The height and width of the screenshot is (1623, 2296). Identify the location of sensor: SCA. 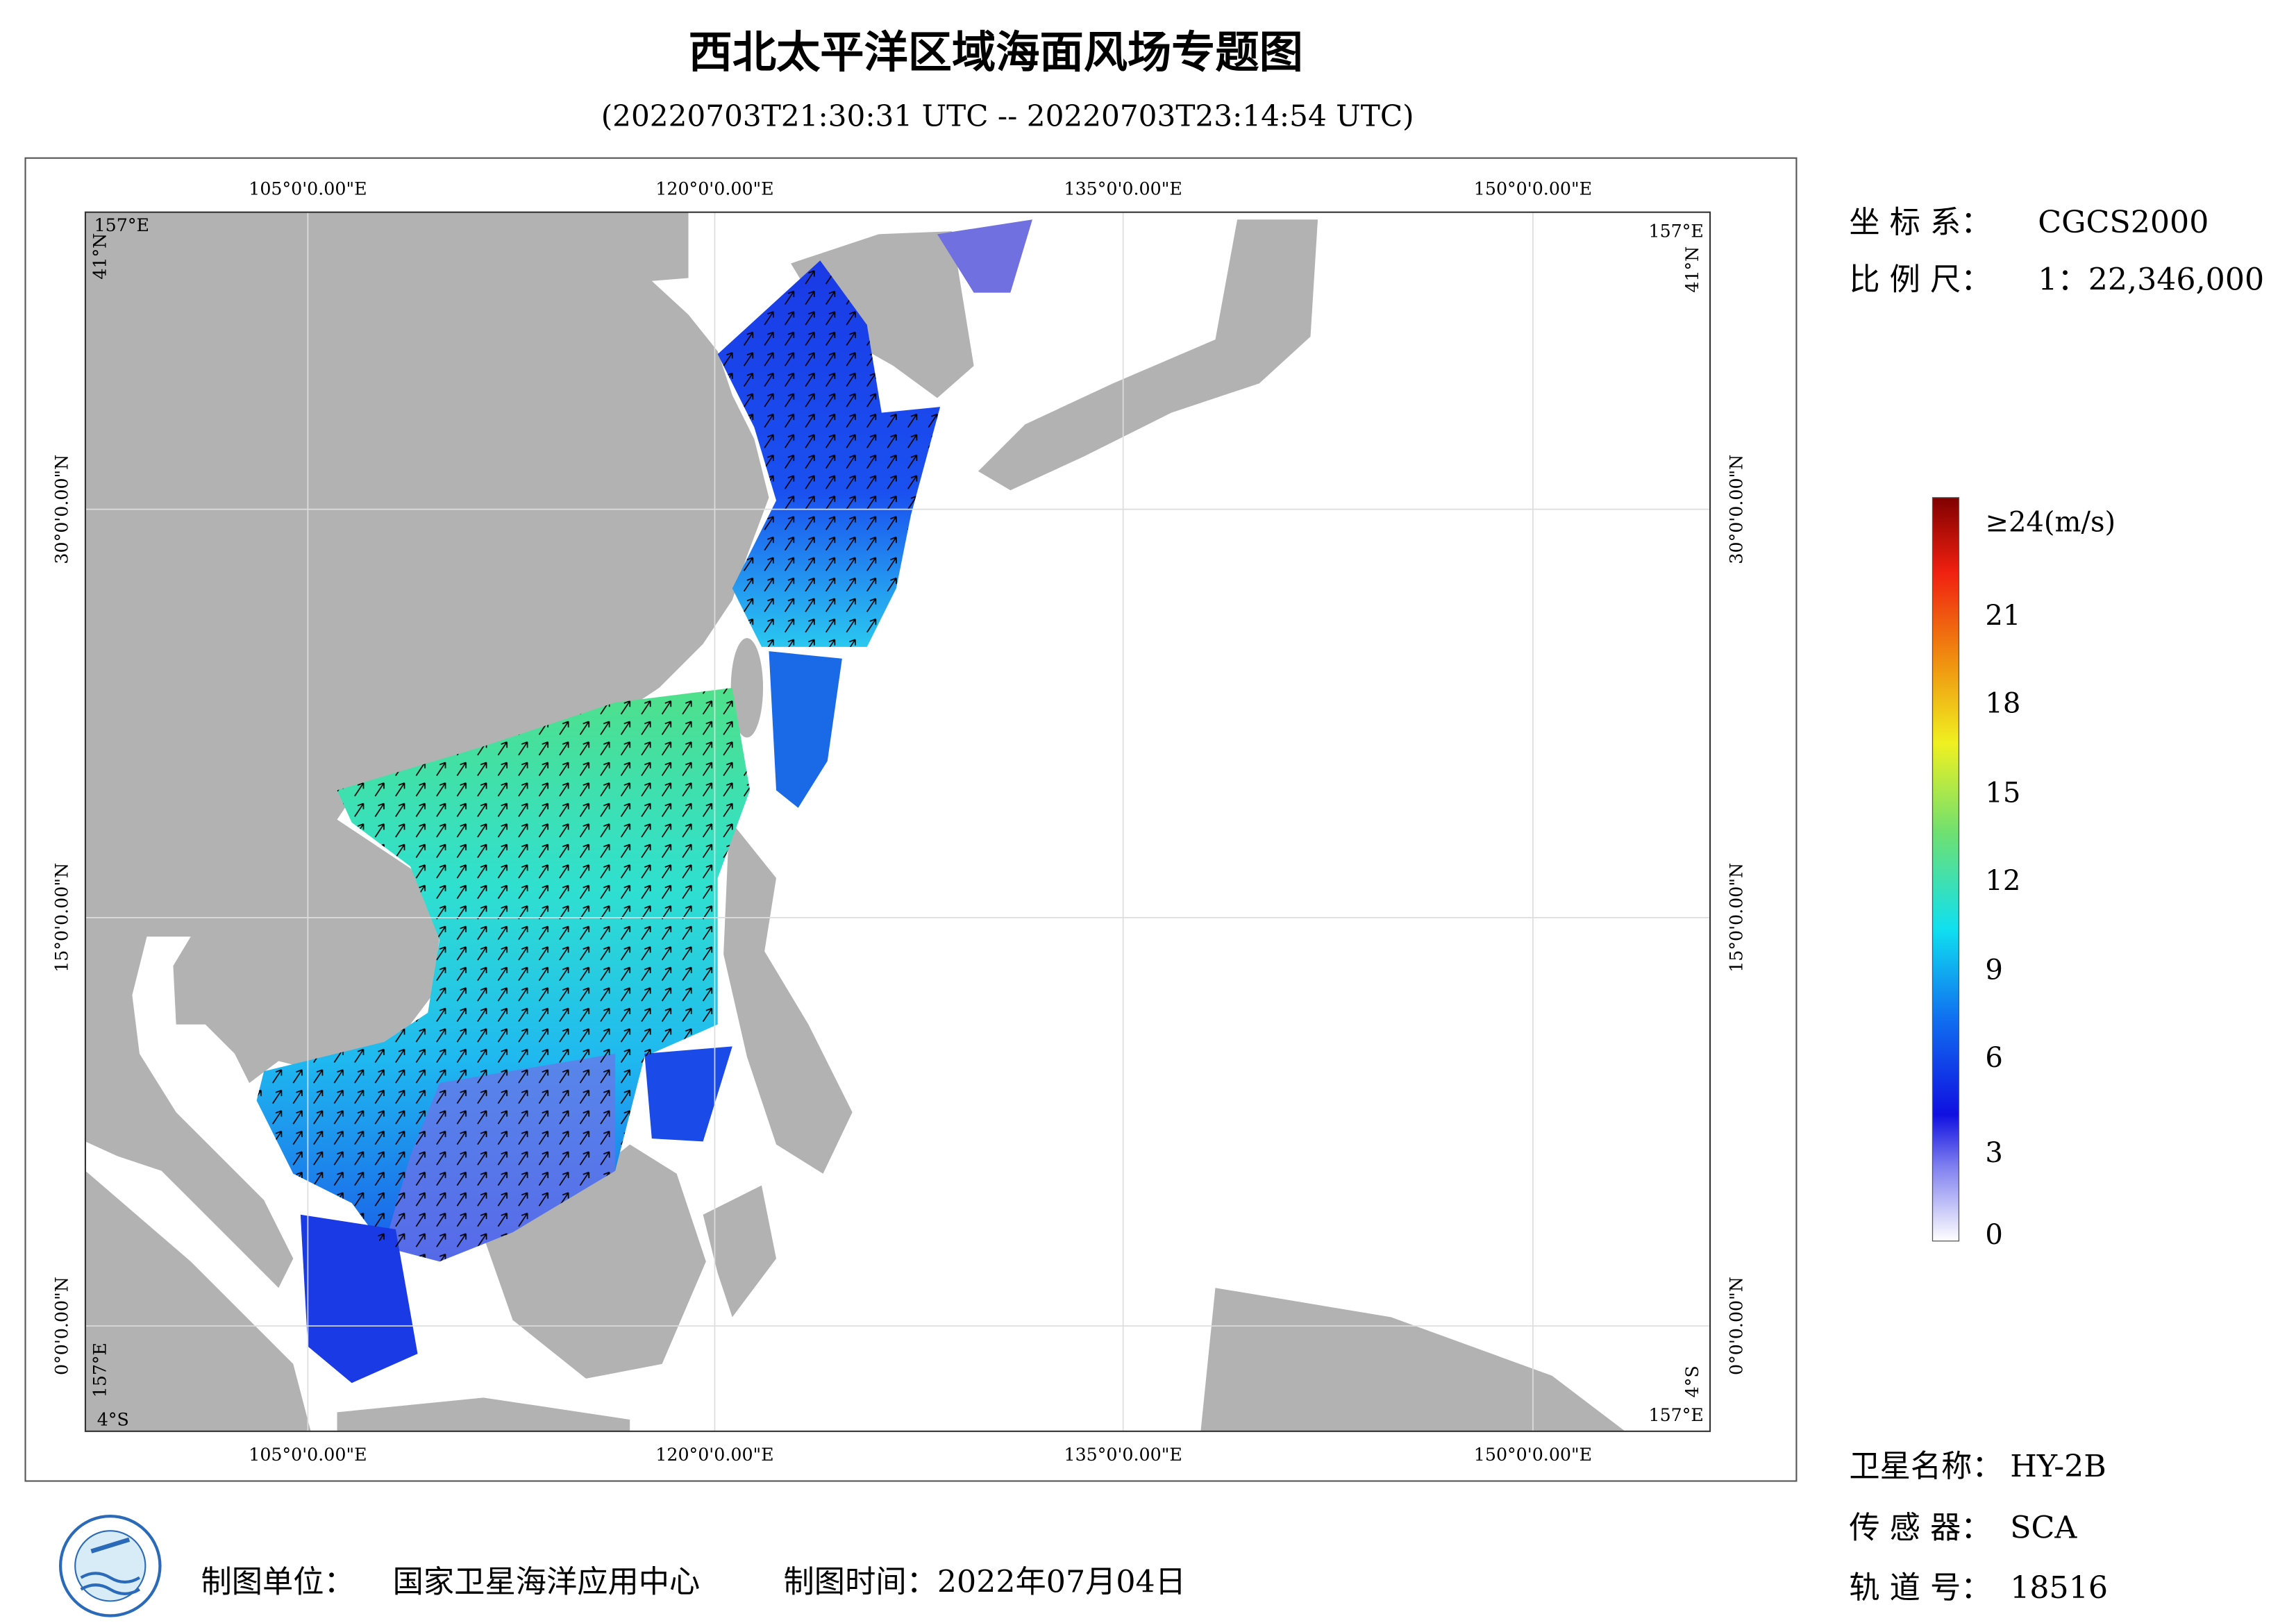
(2043, 1528).